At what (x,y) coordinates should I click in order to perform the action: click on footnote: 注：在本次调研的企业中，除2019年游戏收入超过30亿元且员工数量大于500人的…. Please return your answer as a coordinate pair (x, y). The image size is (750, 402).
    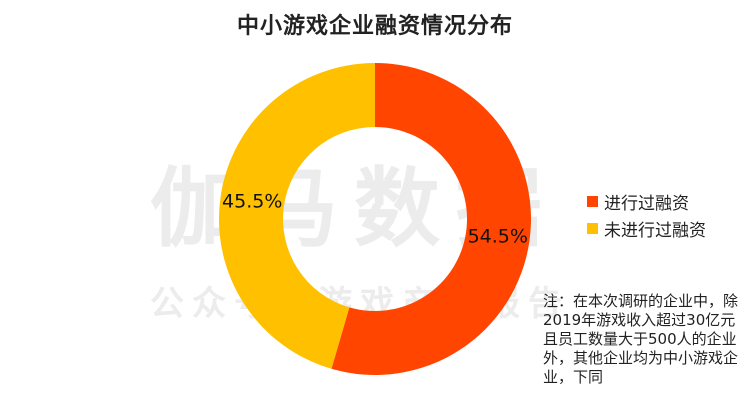
    Looking at the image, I should click on (641, 339).